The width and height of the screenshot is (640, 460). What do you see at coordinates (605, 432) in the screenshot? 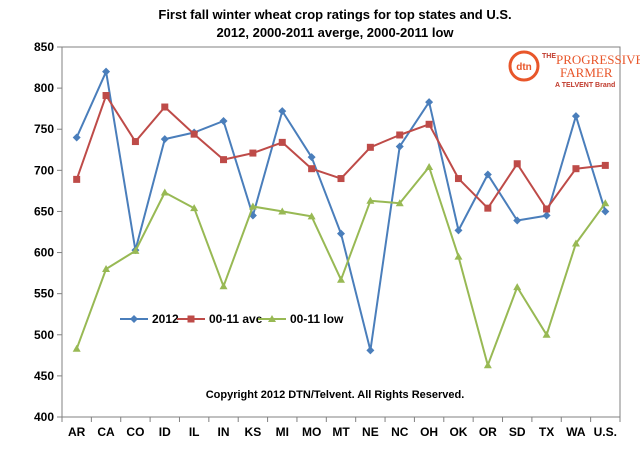
I see `x-tick-label: U.S.` at bounding box center [605, 432].